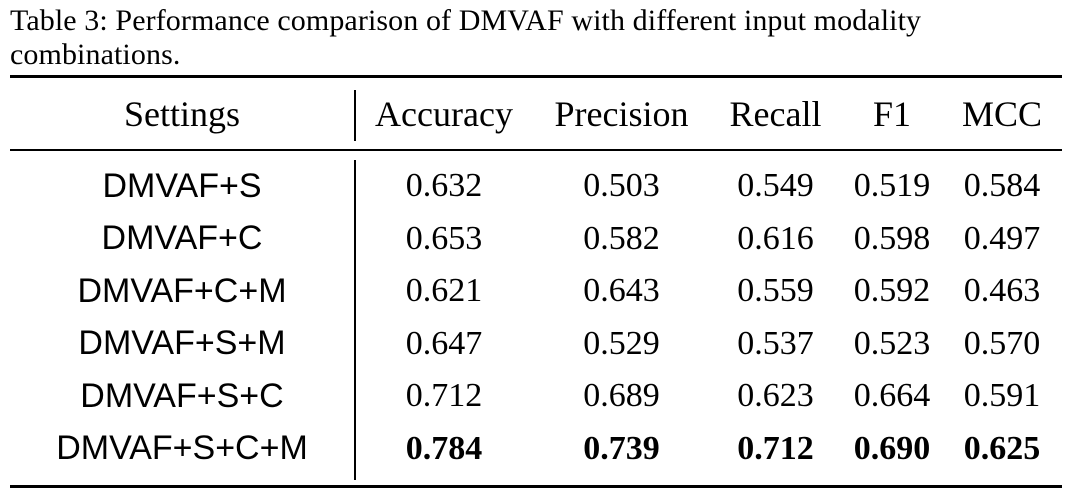  Describe the element at coordinates (621, 343) in the screenshot. I see `precision-cell: 0.529` at that location.